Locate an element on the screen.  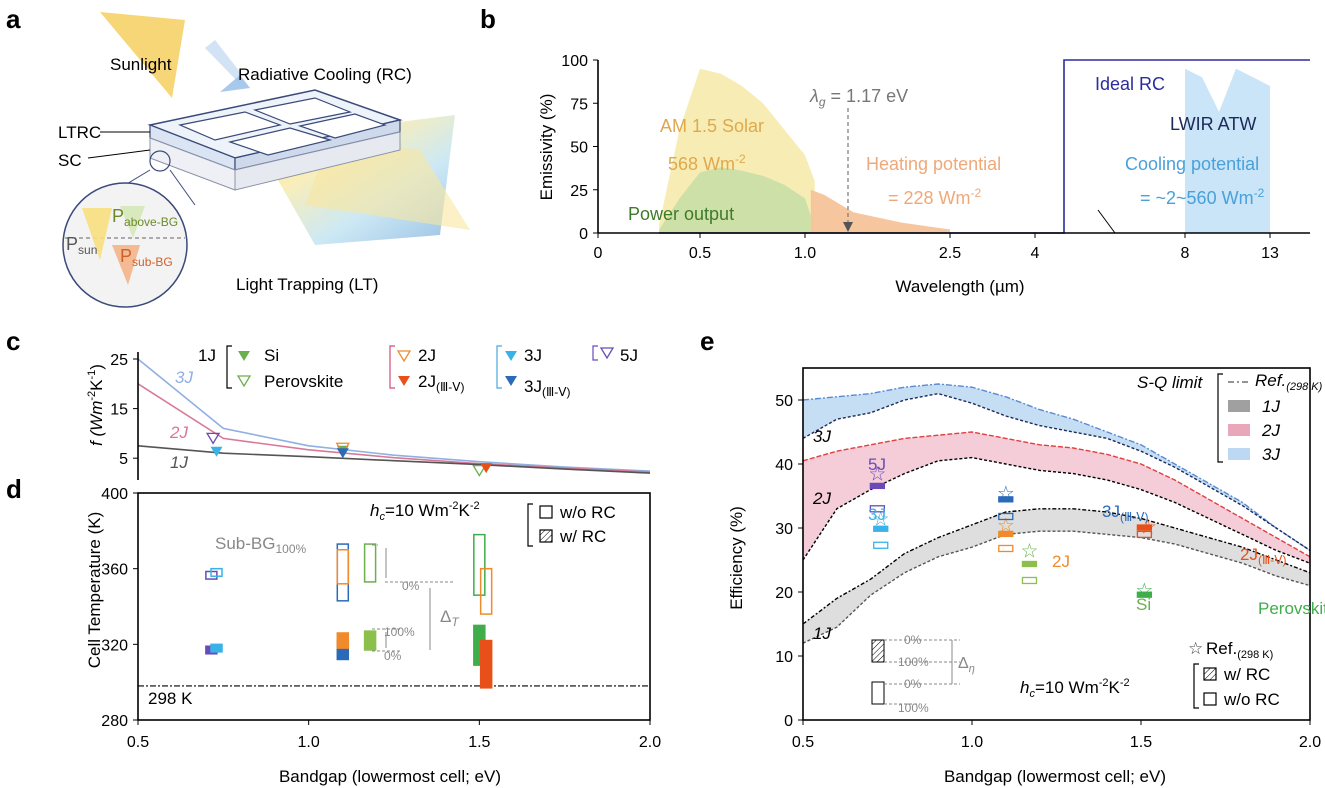
p-sub-label: Psub-BG is located at coordinates (146, 257).